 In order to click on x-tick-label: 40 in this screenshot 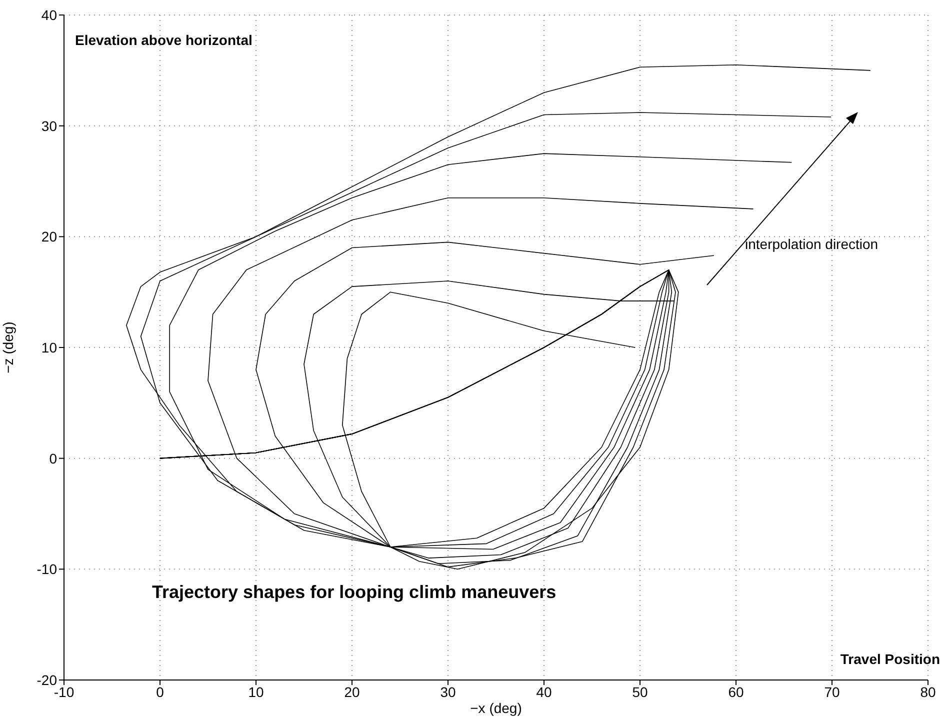, I will do `click(544, 692)`.